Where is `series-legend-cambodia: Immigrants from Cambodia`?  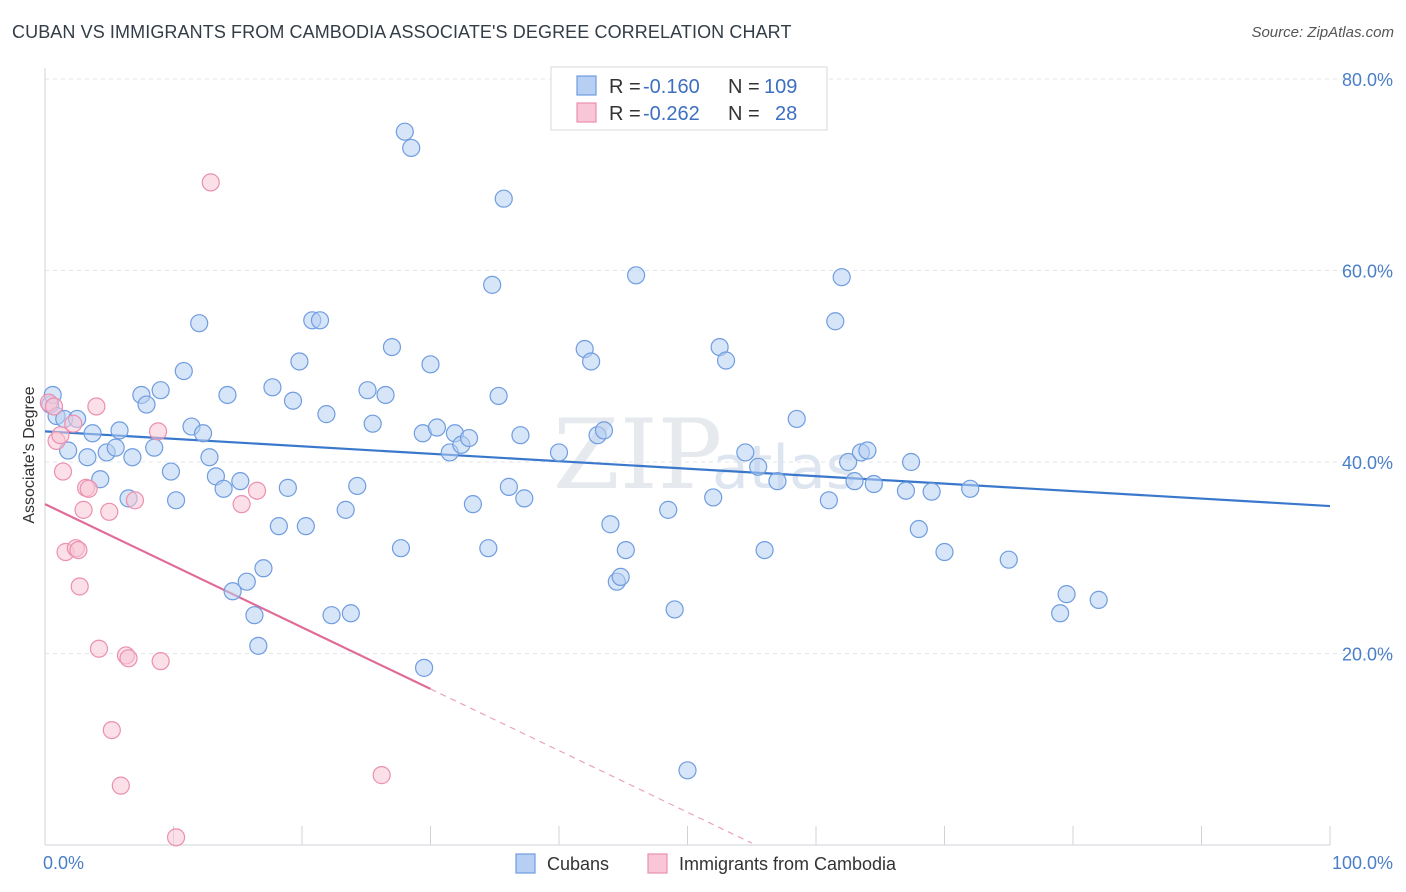
series-legend-cambodia: Immigrants from Cambodia is located at coordinates (788, 864).